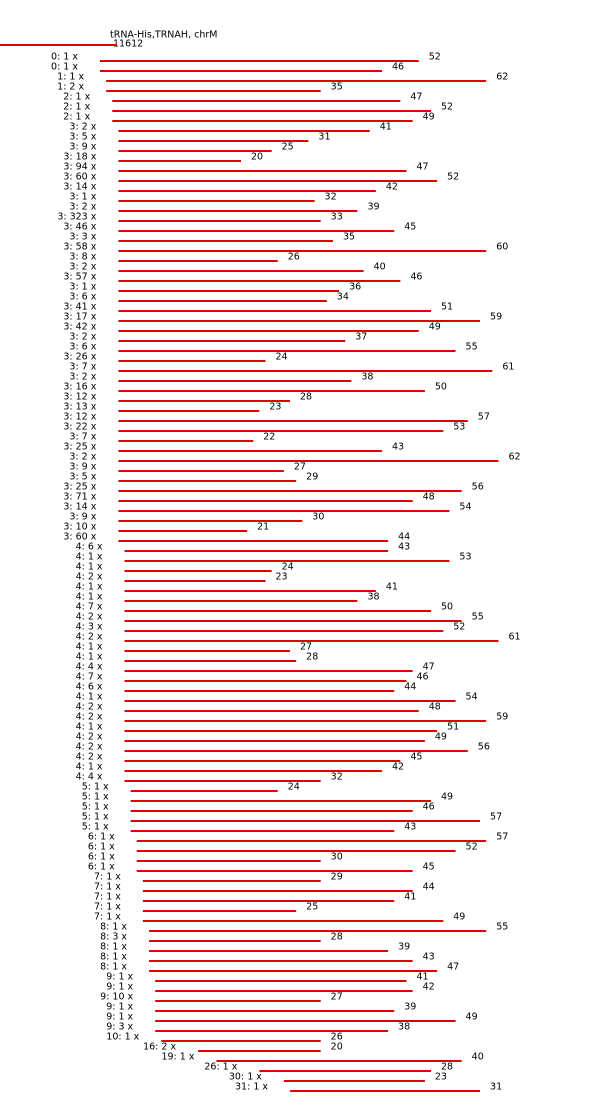 The image size is (590, 1114). Describe the element at coordinates (113, 937) in the screenshot. I see `read-label: 8: 3 x` at that location.